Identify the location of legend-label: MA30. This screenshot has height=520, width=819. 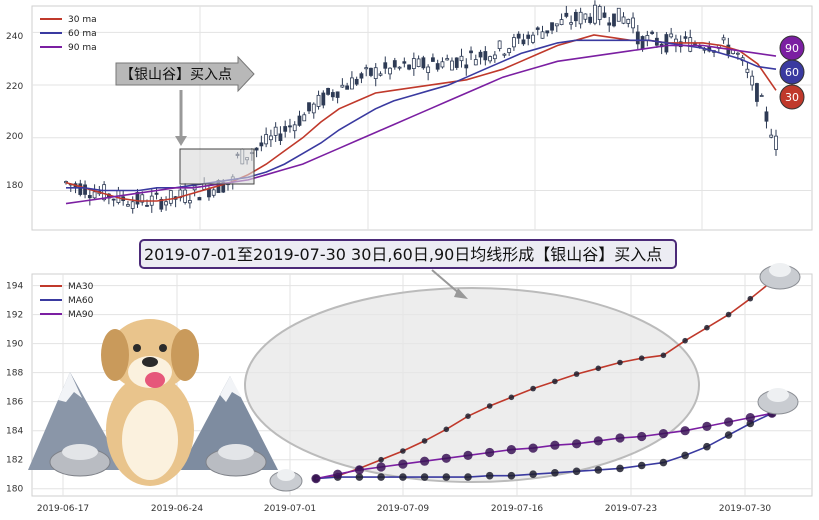
(81, 287).